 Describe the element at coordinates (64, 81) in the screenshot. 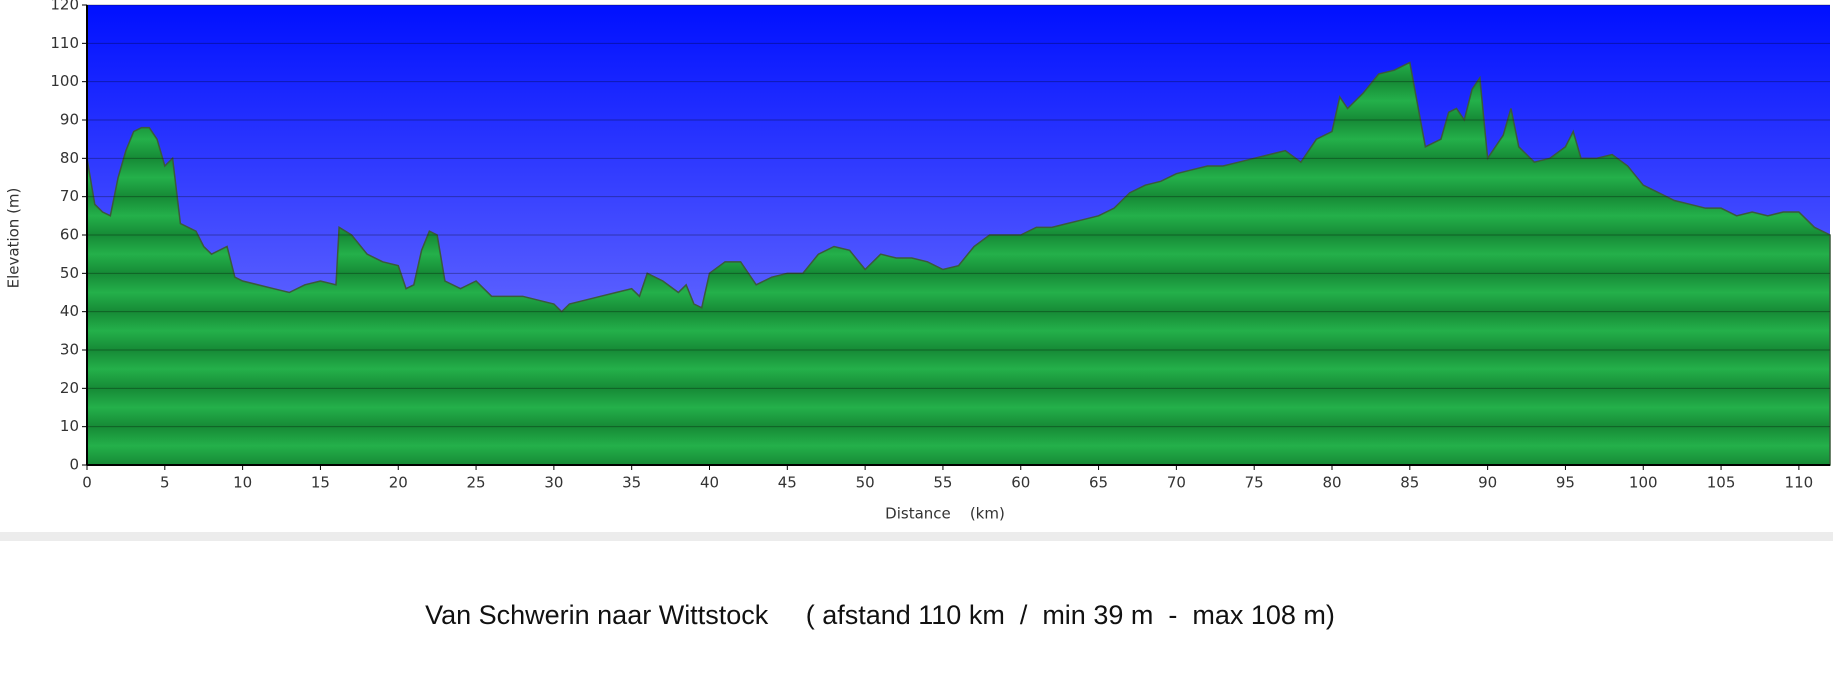

I see `y-tick-label: 100` at that location.